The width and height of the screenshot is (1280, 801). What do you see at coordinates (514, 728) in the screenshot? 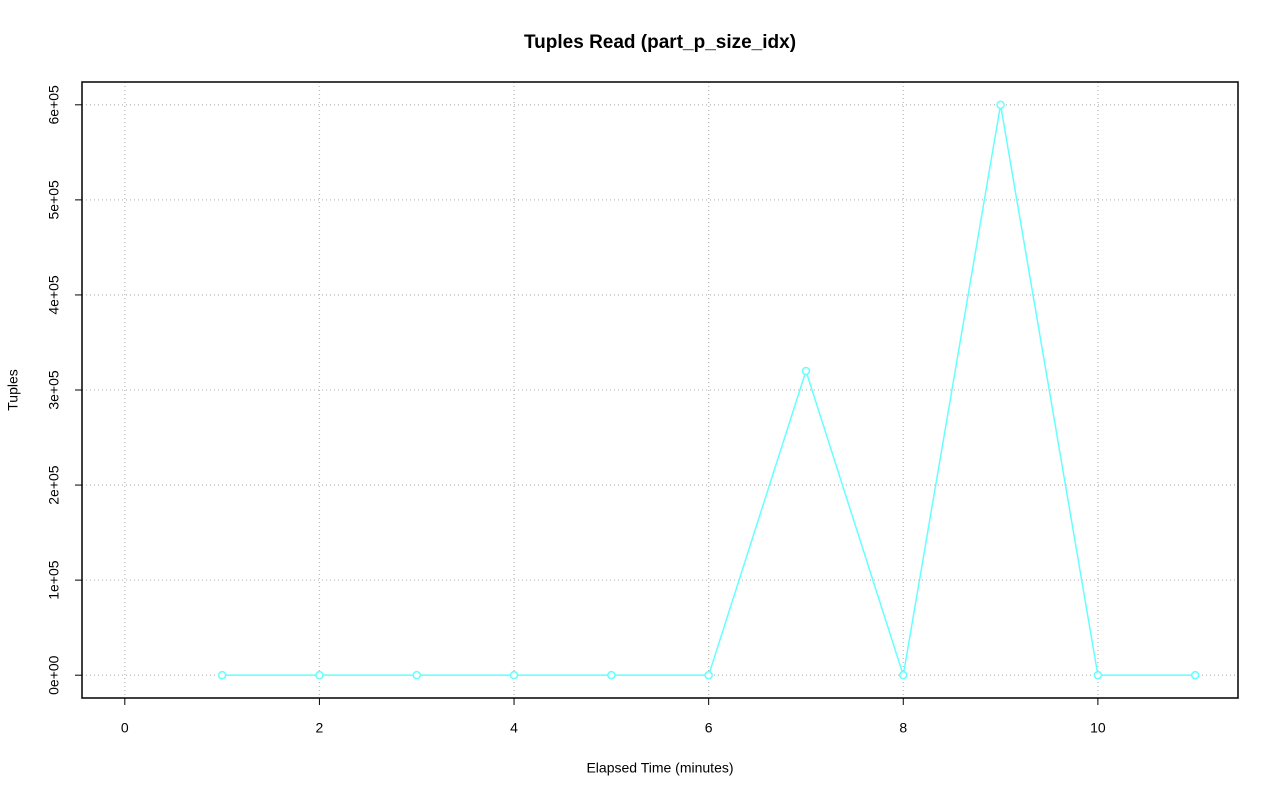
I see `x-tick-label: 4` at bounding box center [514, 728].